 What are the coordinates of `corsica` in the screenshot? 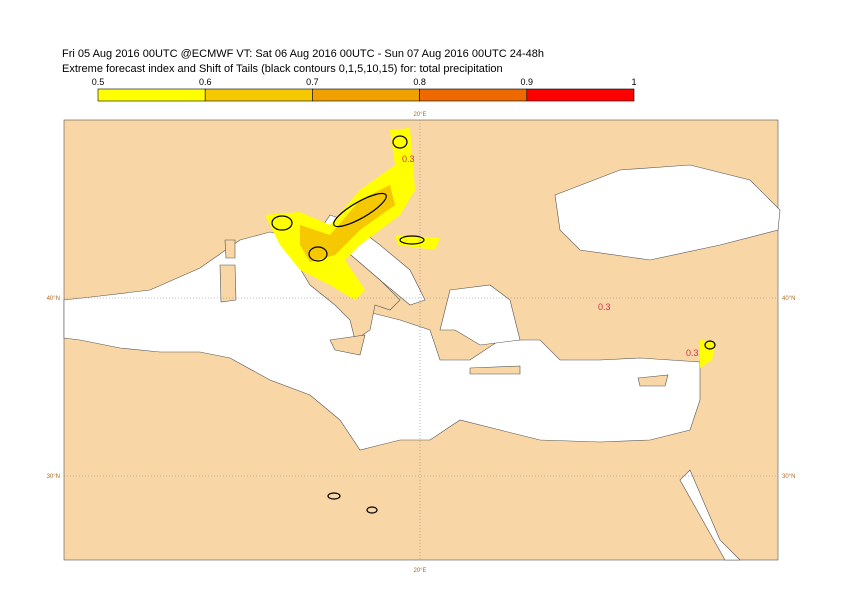 It's located at (230, 249).